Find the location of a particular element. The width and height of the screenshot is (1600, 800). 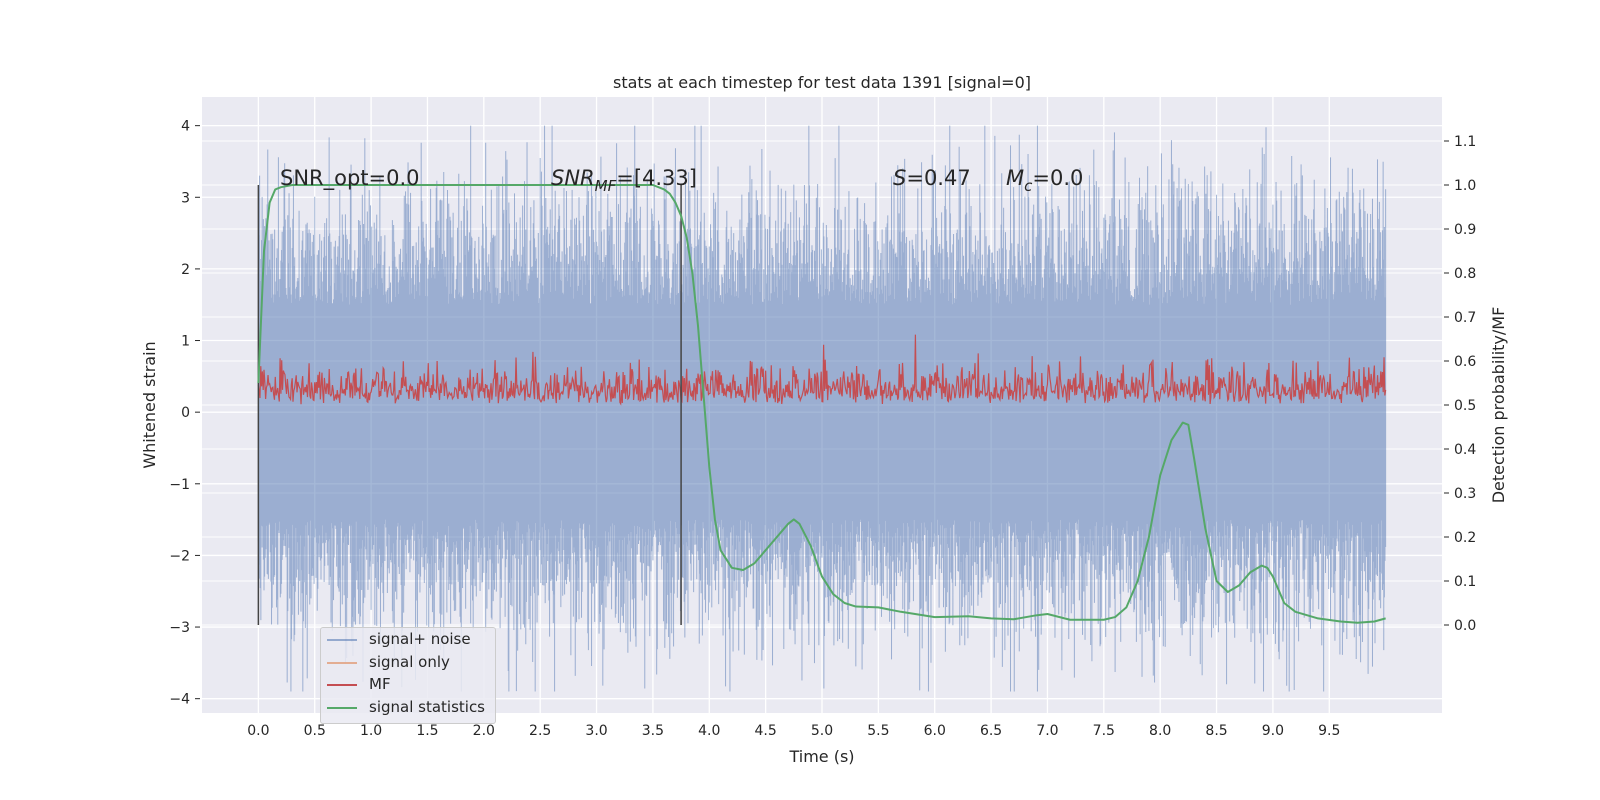

y2-tick-label: 0.8 is located at coordinates (1465, 274).